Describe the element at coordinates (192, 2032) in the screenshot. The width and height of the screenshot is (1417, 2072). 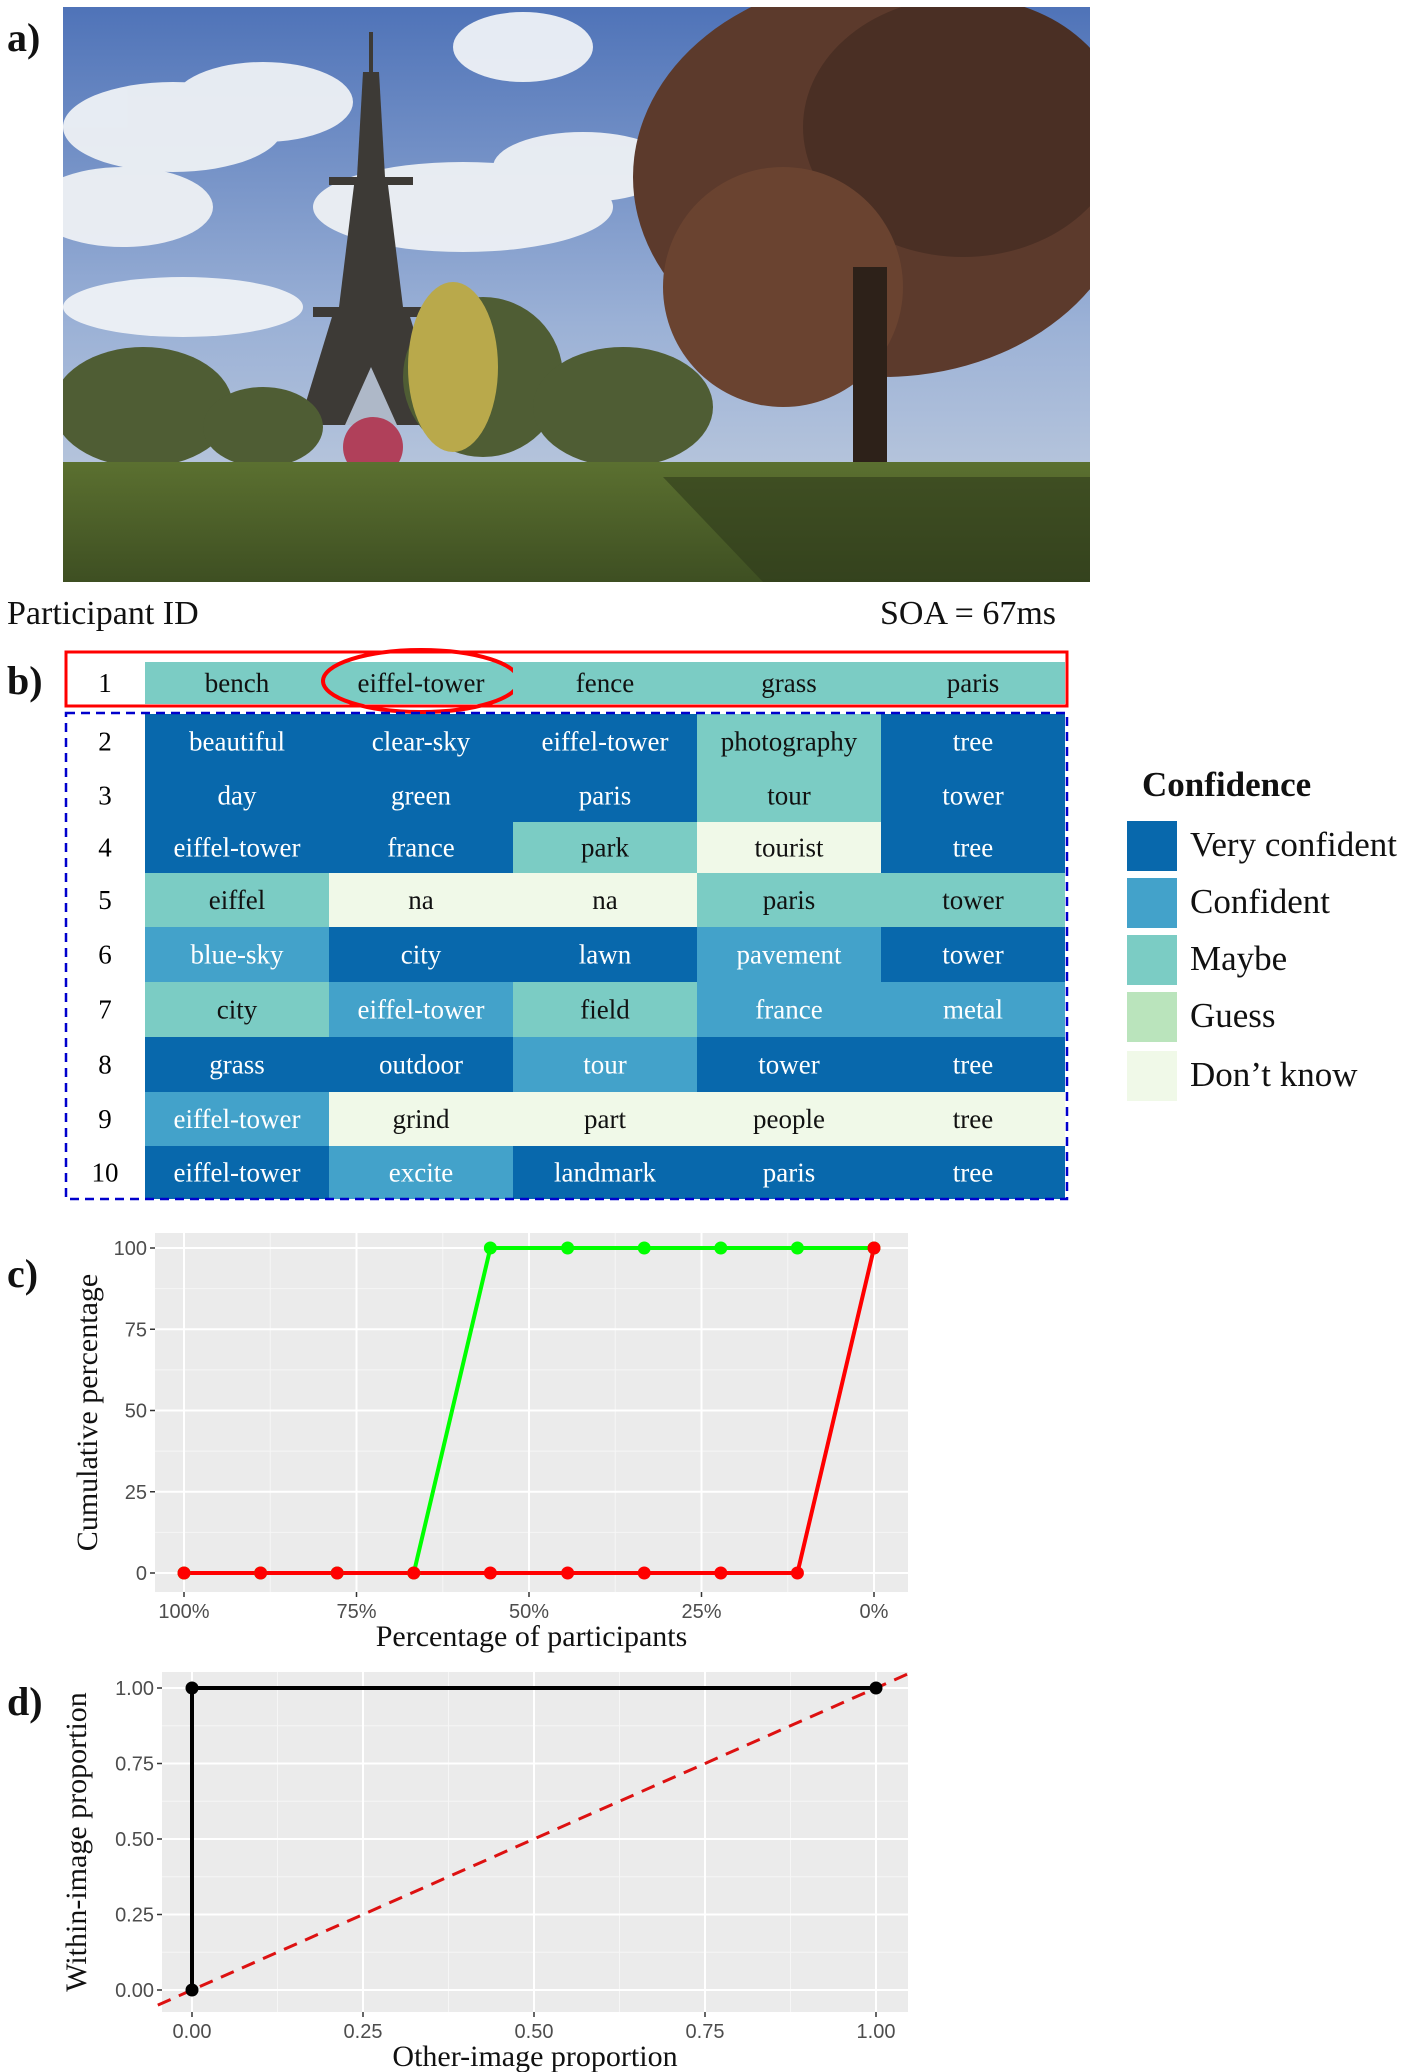
I see `x-tick-label: 0.00` at that location.